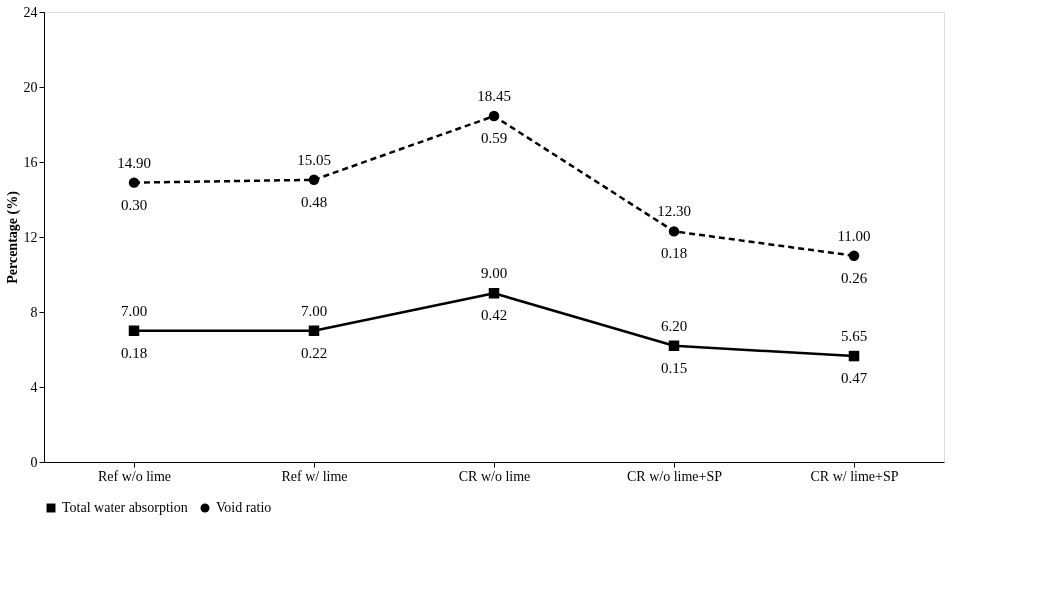  I want to click on y-tick-label: 12, so click(30, 237).